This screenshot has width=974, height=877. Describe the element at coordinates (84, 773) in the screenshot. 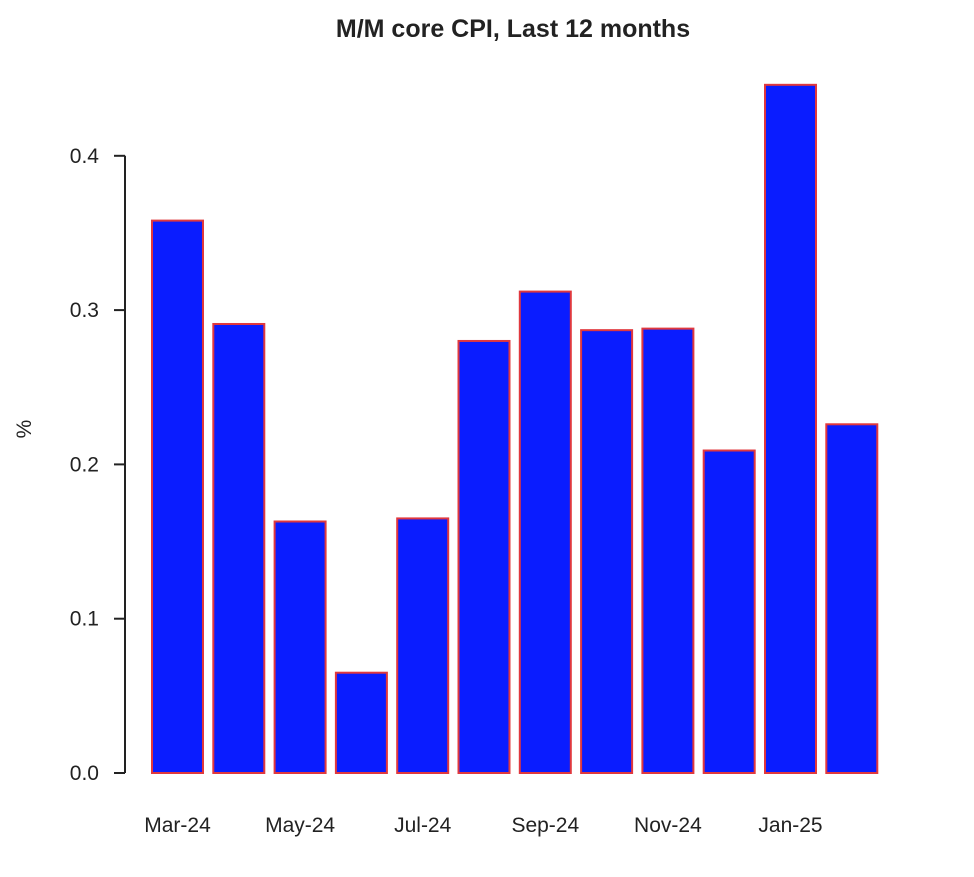

I see `y-tick-label: 0.0` at that location.